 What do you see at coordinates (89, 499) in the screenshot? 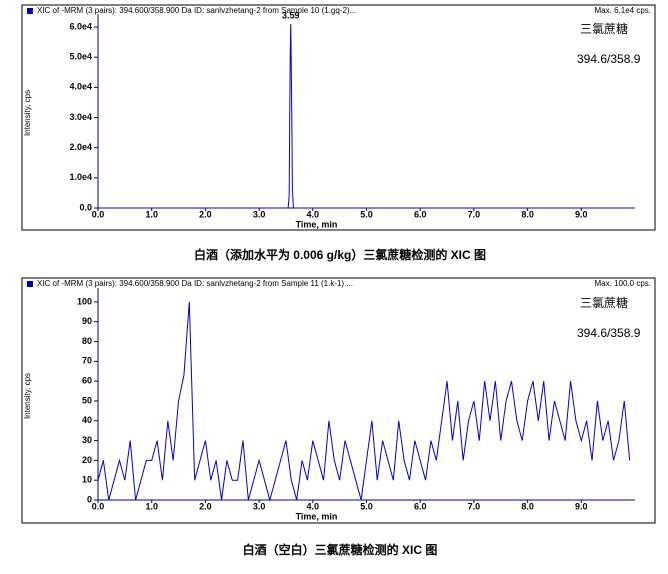
I see `y-tick-label: 0` at bounding box center [89, 499].